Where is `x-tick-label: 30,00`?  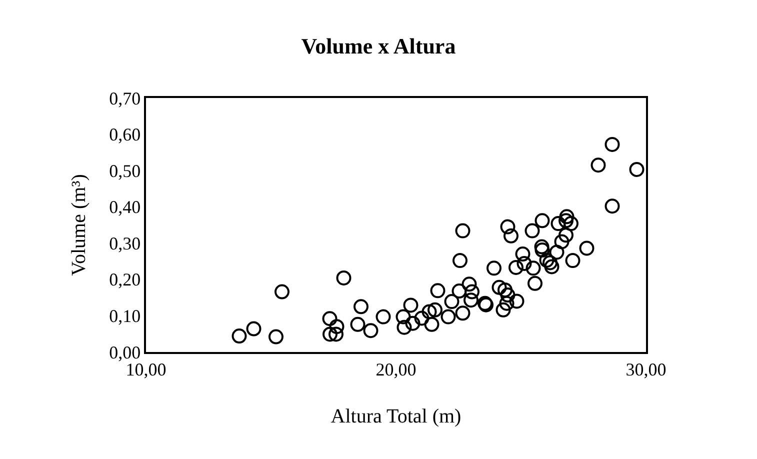
x-tick-label: 30,00 is located at coordinates (646, 369).